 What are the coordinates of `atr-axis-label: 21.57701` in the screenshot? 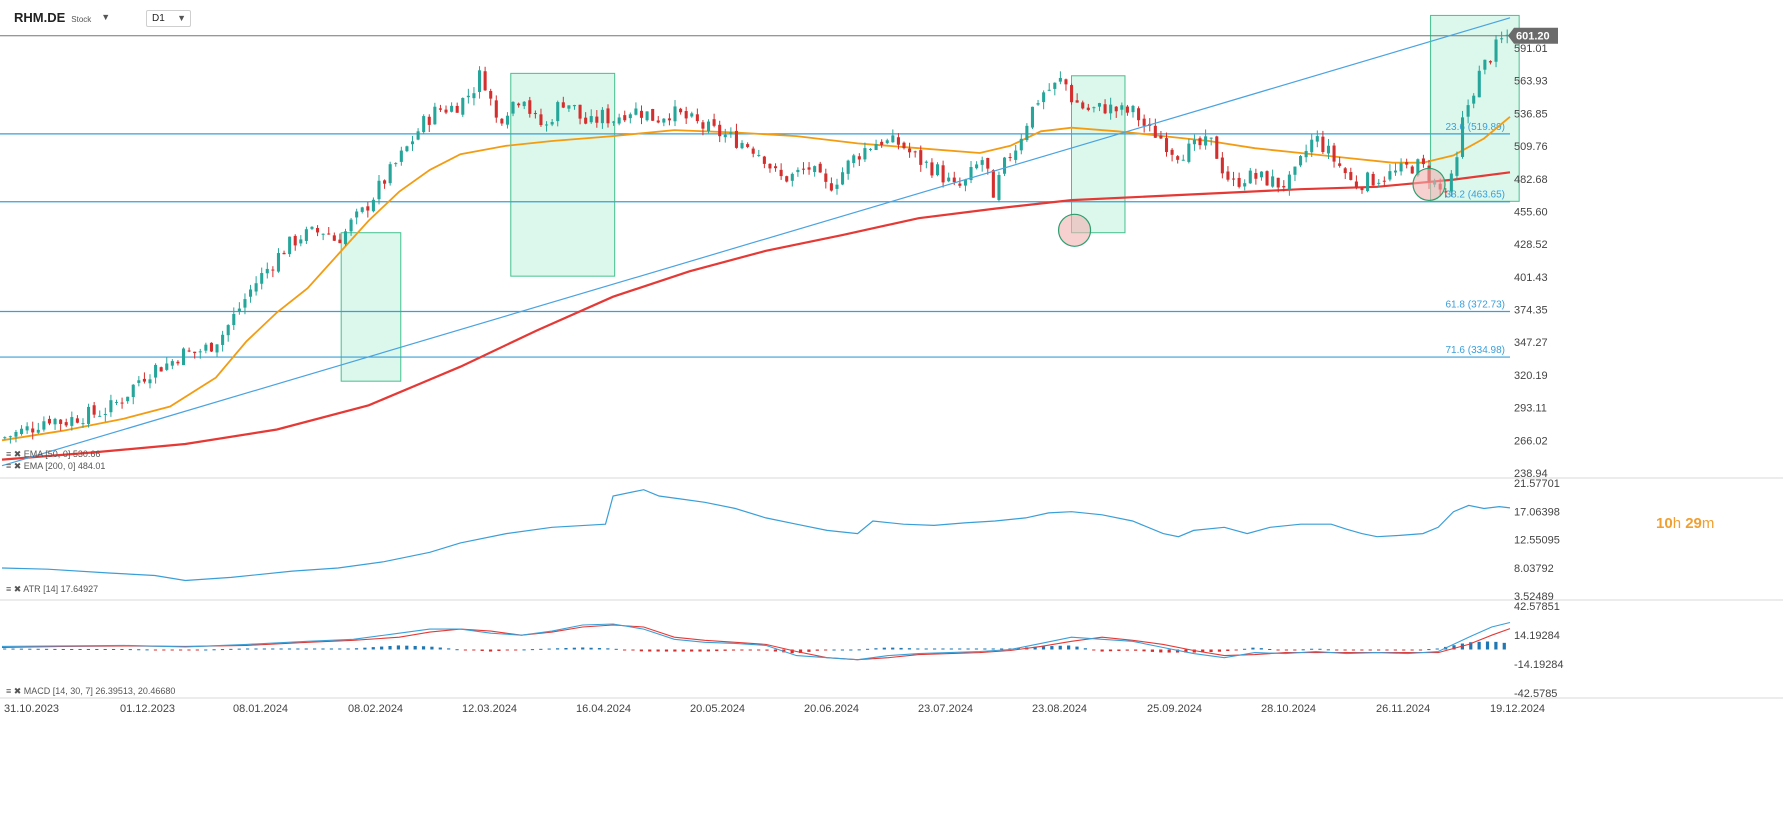 It's located at (1537, 484).